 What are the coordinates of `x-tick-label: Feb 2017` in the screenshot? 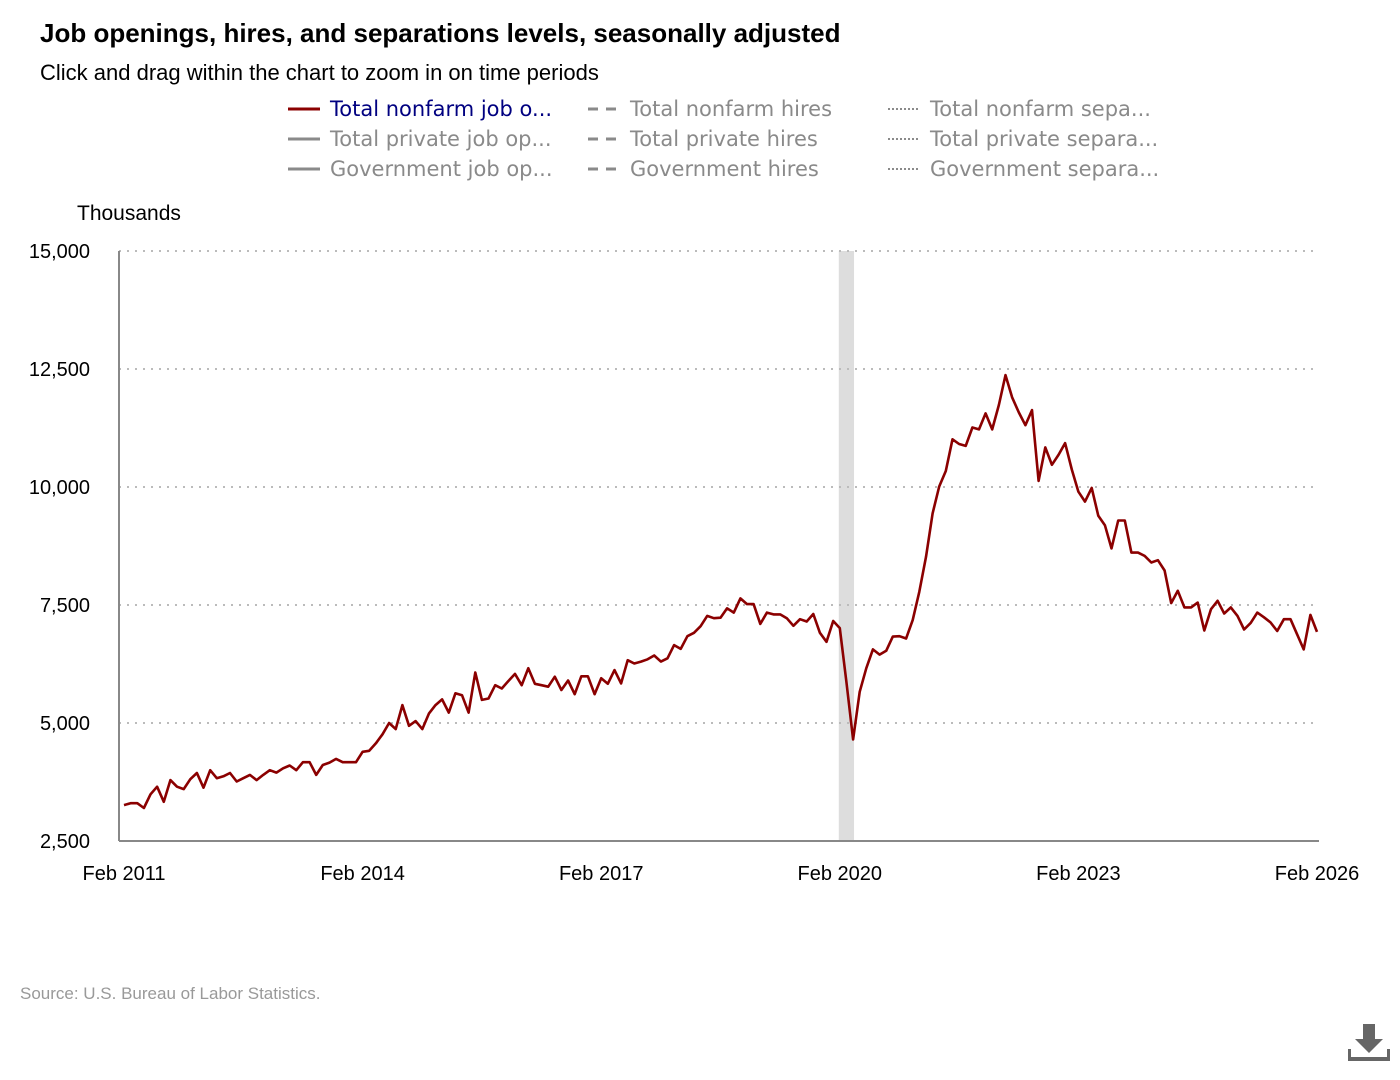 It's located at (601, 874).